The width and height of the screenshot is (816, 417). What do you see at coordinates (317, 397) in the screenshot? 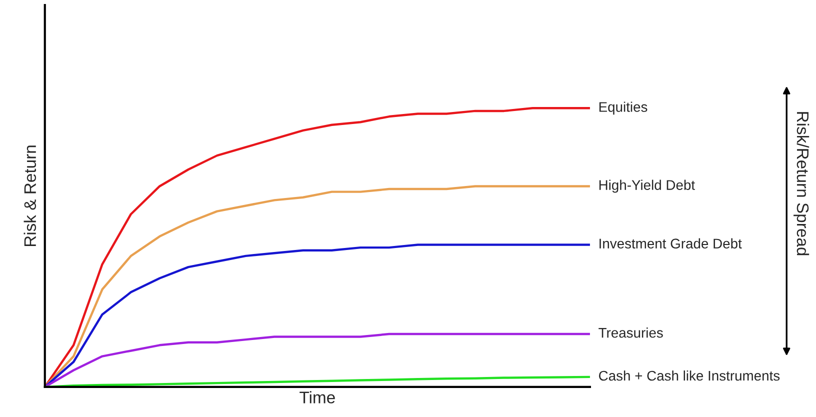
I see `x-axis-title: Time` at bounding box center [317, 397].